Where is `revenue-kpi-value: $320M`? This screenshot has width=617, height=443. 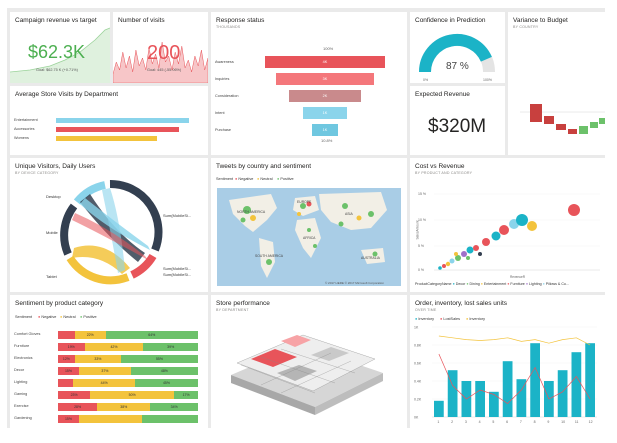 revenue-kpi-value: $320M is located at coordinates (457, 126).